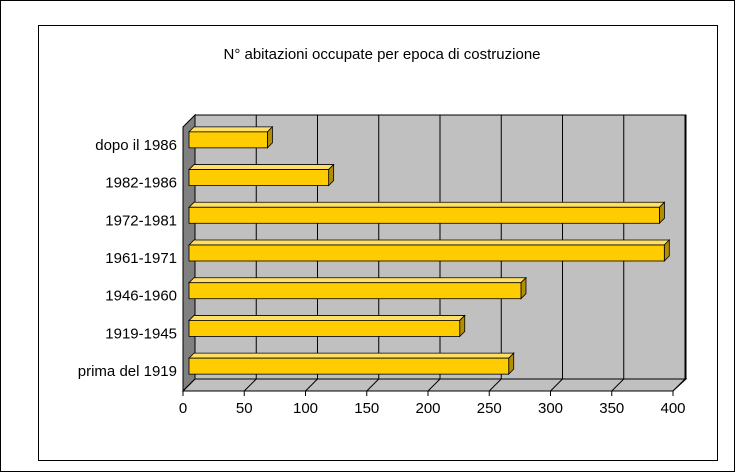  I want to click on y-tick-label: 1982-1986, so click(141, 183).